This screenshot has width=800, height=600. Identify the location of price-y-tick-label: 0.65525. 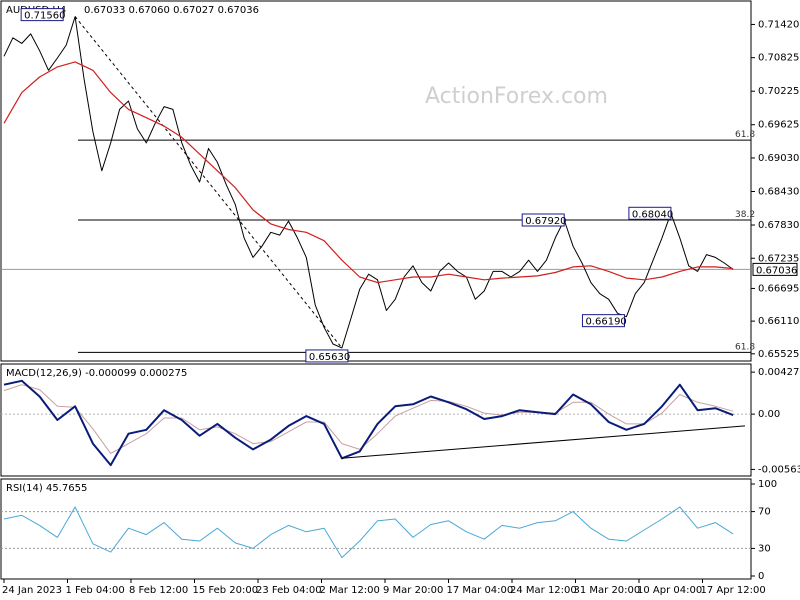
(778, 354).